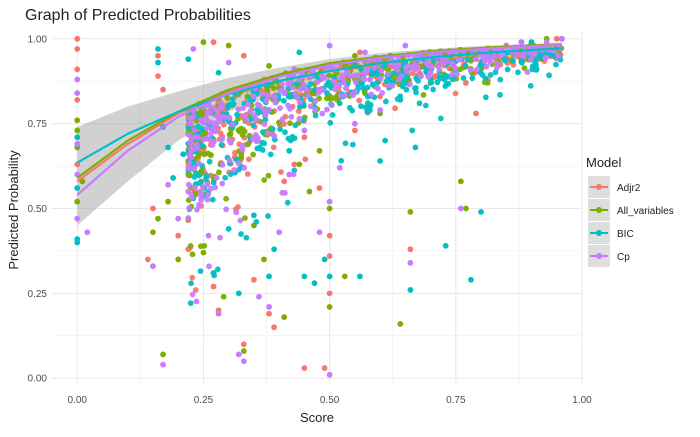  Describe the element at coordinates (38, 379) in the screenshot. I see `y-tick-label: 0.00` at that location.